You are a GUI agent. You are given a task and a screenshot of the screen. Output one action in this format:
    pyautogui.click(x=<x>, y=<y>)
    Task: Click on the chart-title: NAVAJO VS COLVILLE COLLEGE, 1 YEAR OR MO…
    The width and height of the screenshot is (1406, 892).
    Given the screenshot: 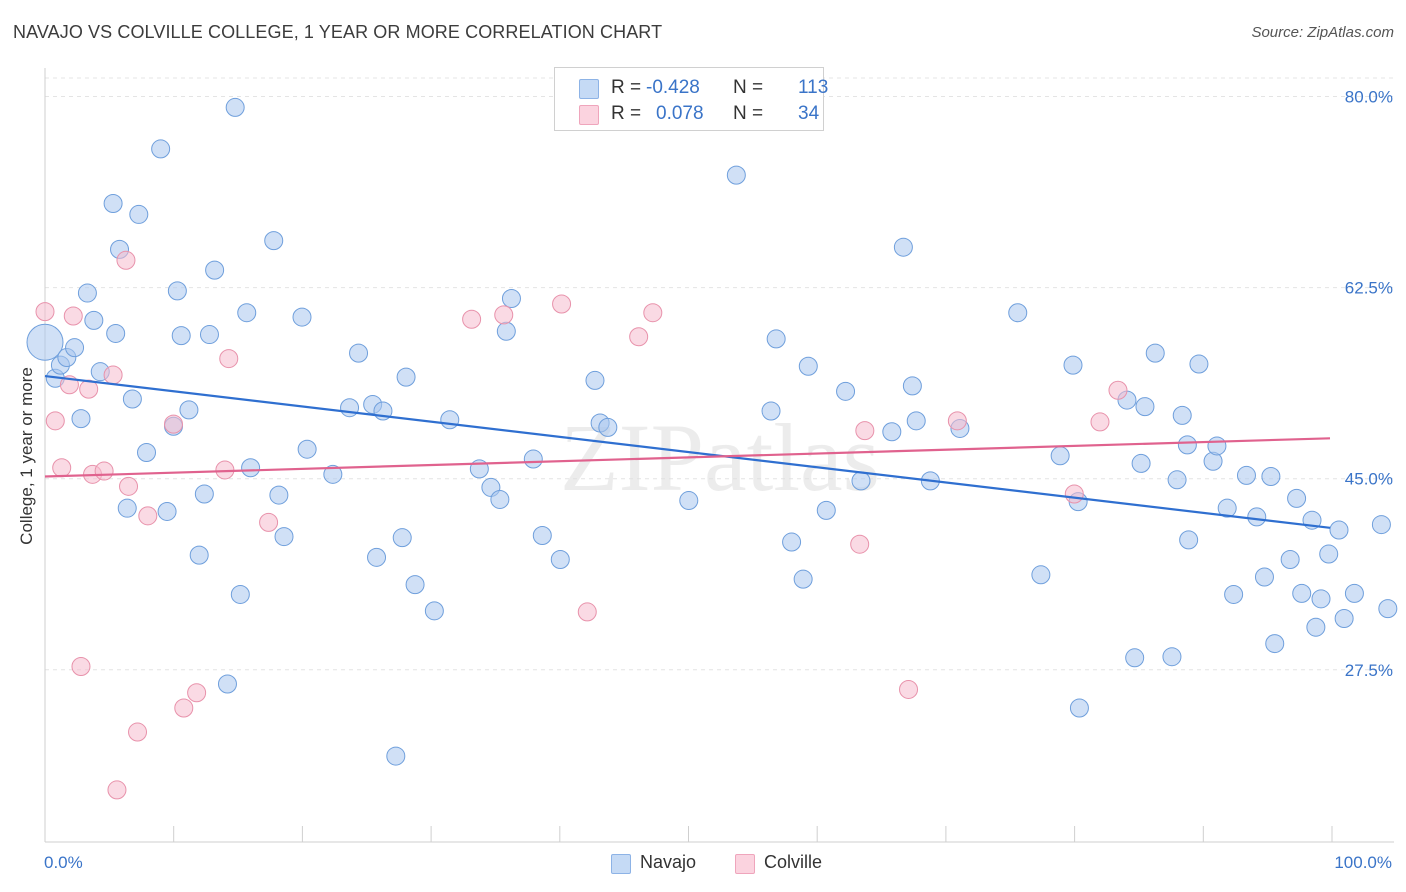 What is the action you would take?
    pyautogui.click(x=338, y=32)
    